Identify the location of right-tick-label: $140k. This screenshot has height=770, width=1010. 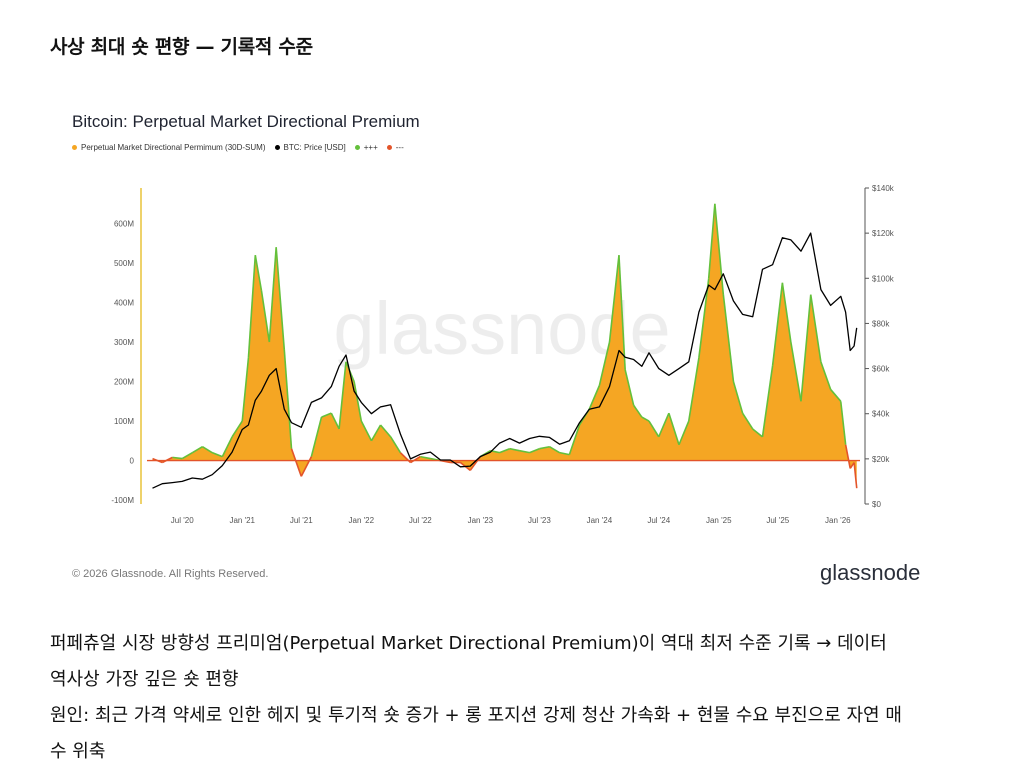
(883, 188).